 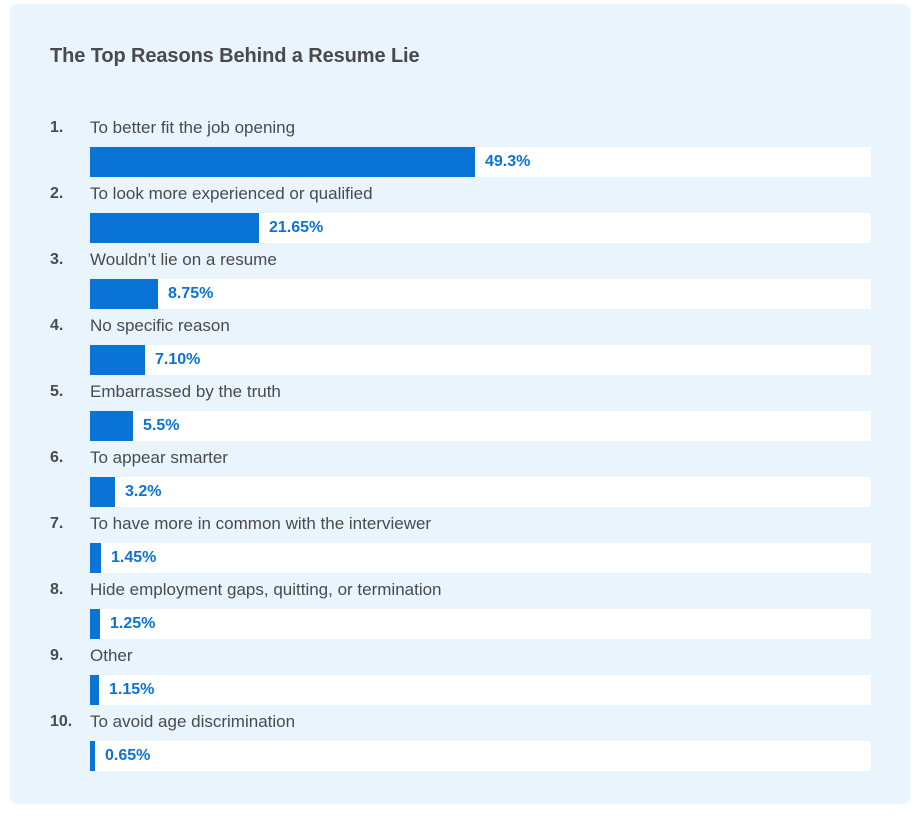 What do you see at coordinates (480, 690) in the screenshot?
I see `bar-track: 1.15%` at bounding box center [480, 690].